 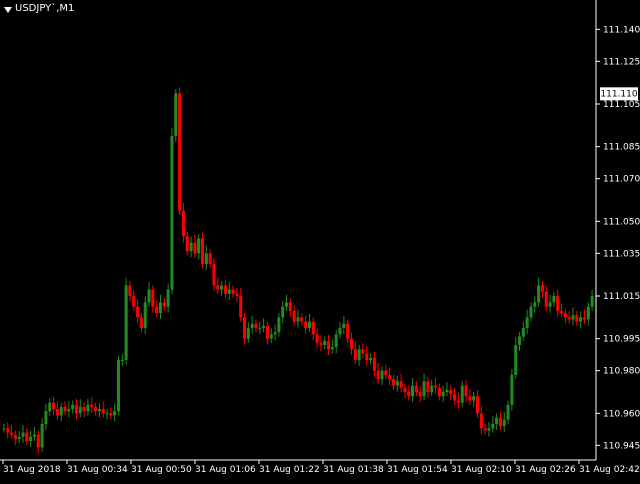 What do you see at coordinates (621, 30) in the screenshot?
I see `price-tick-label: 111.140` at bounding box center [621, 30].